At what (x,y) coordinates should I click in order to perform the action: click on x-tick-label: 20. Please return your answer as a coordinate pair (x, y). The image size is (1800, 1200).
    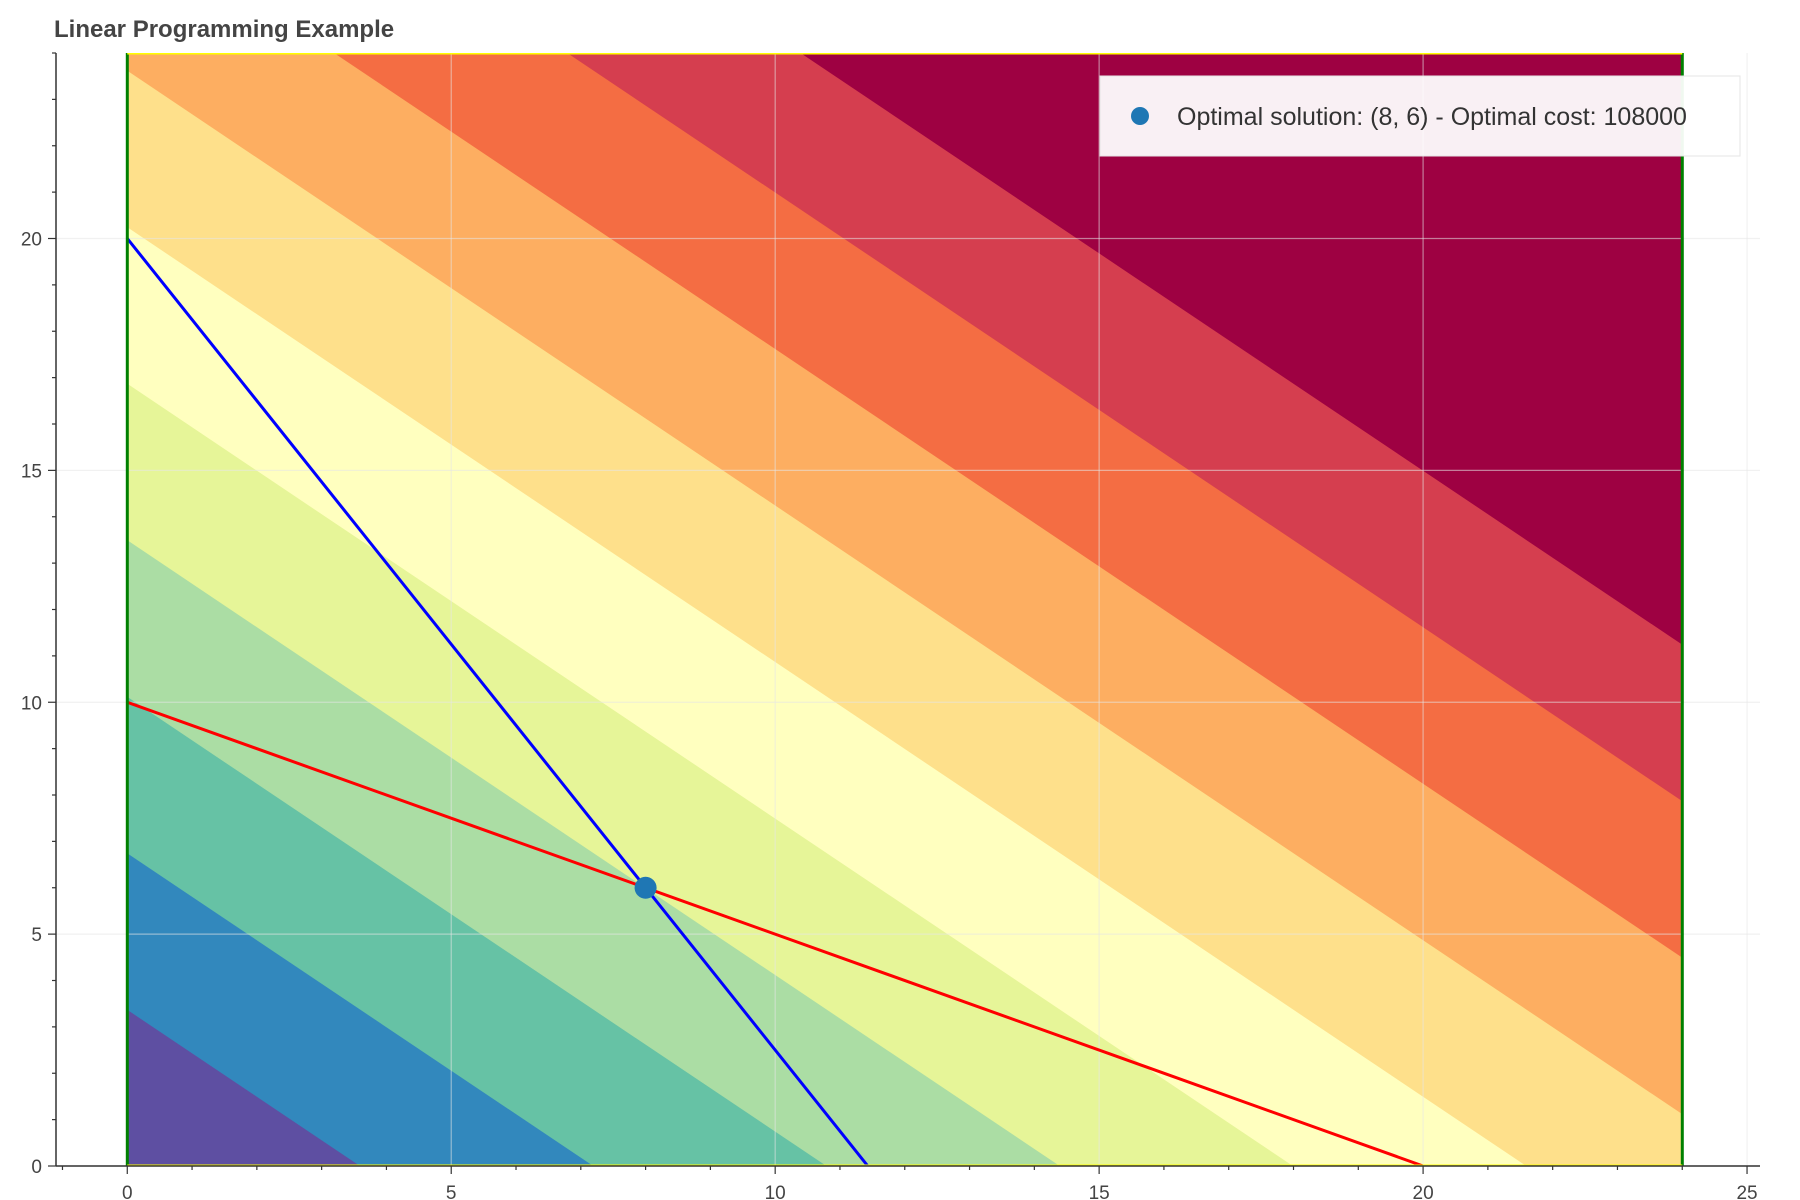
    Looking at the image, I should click on (1423, 1191).